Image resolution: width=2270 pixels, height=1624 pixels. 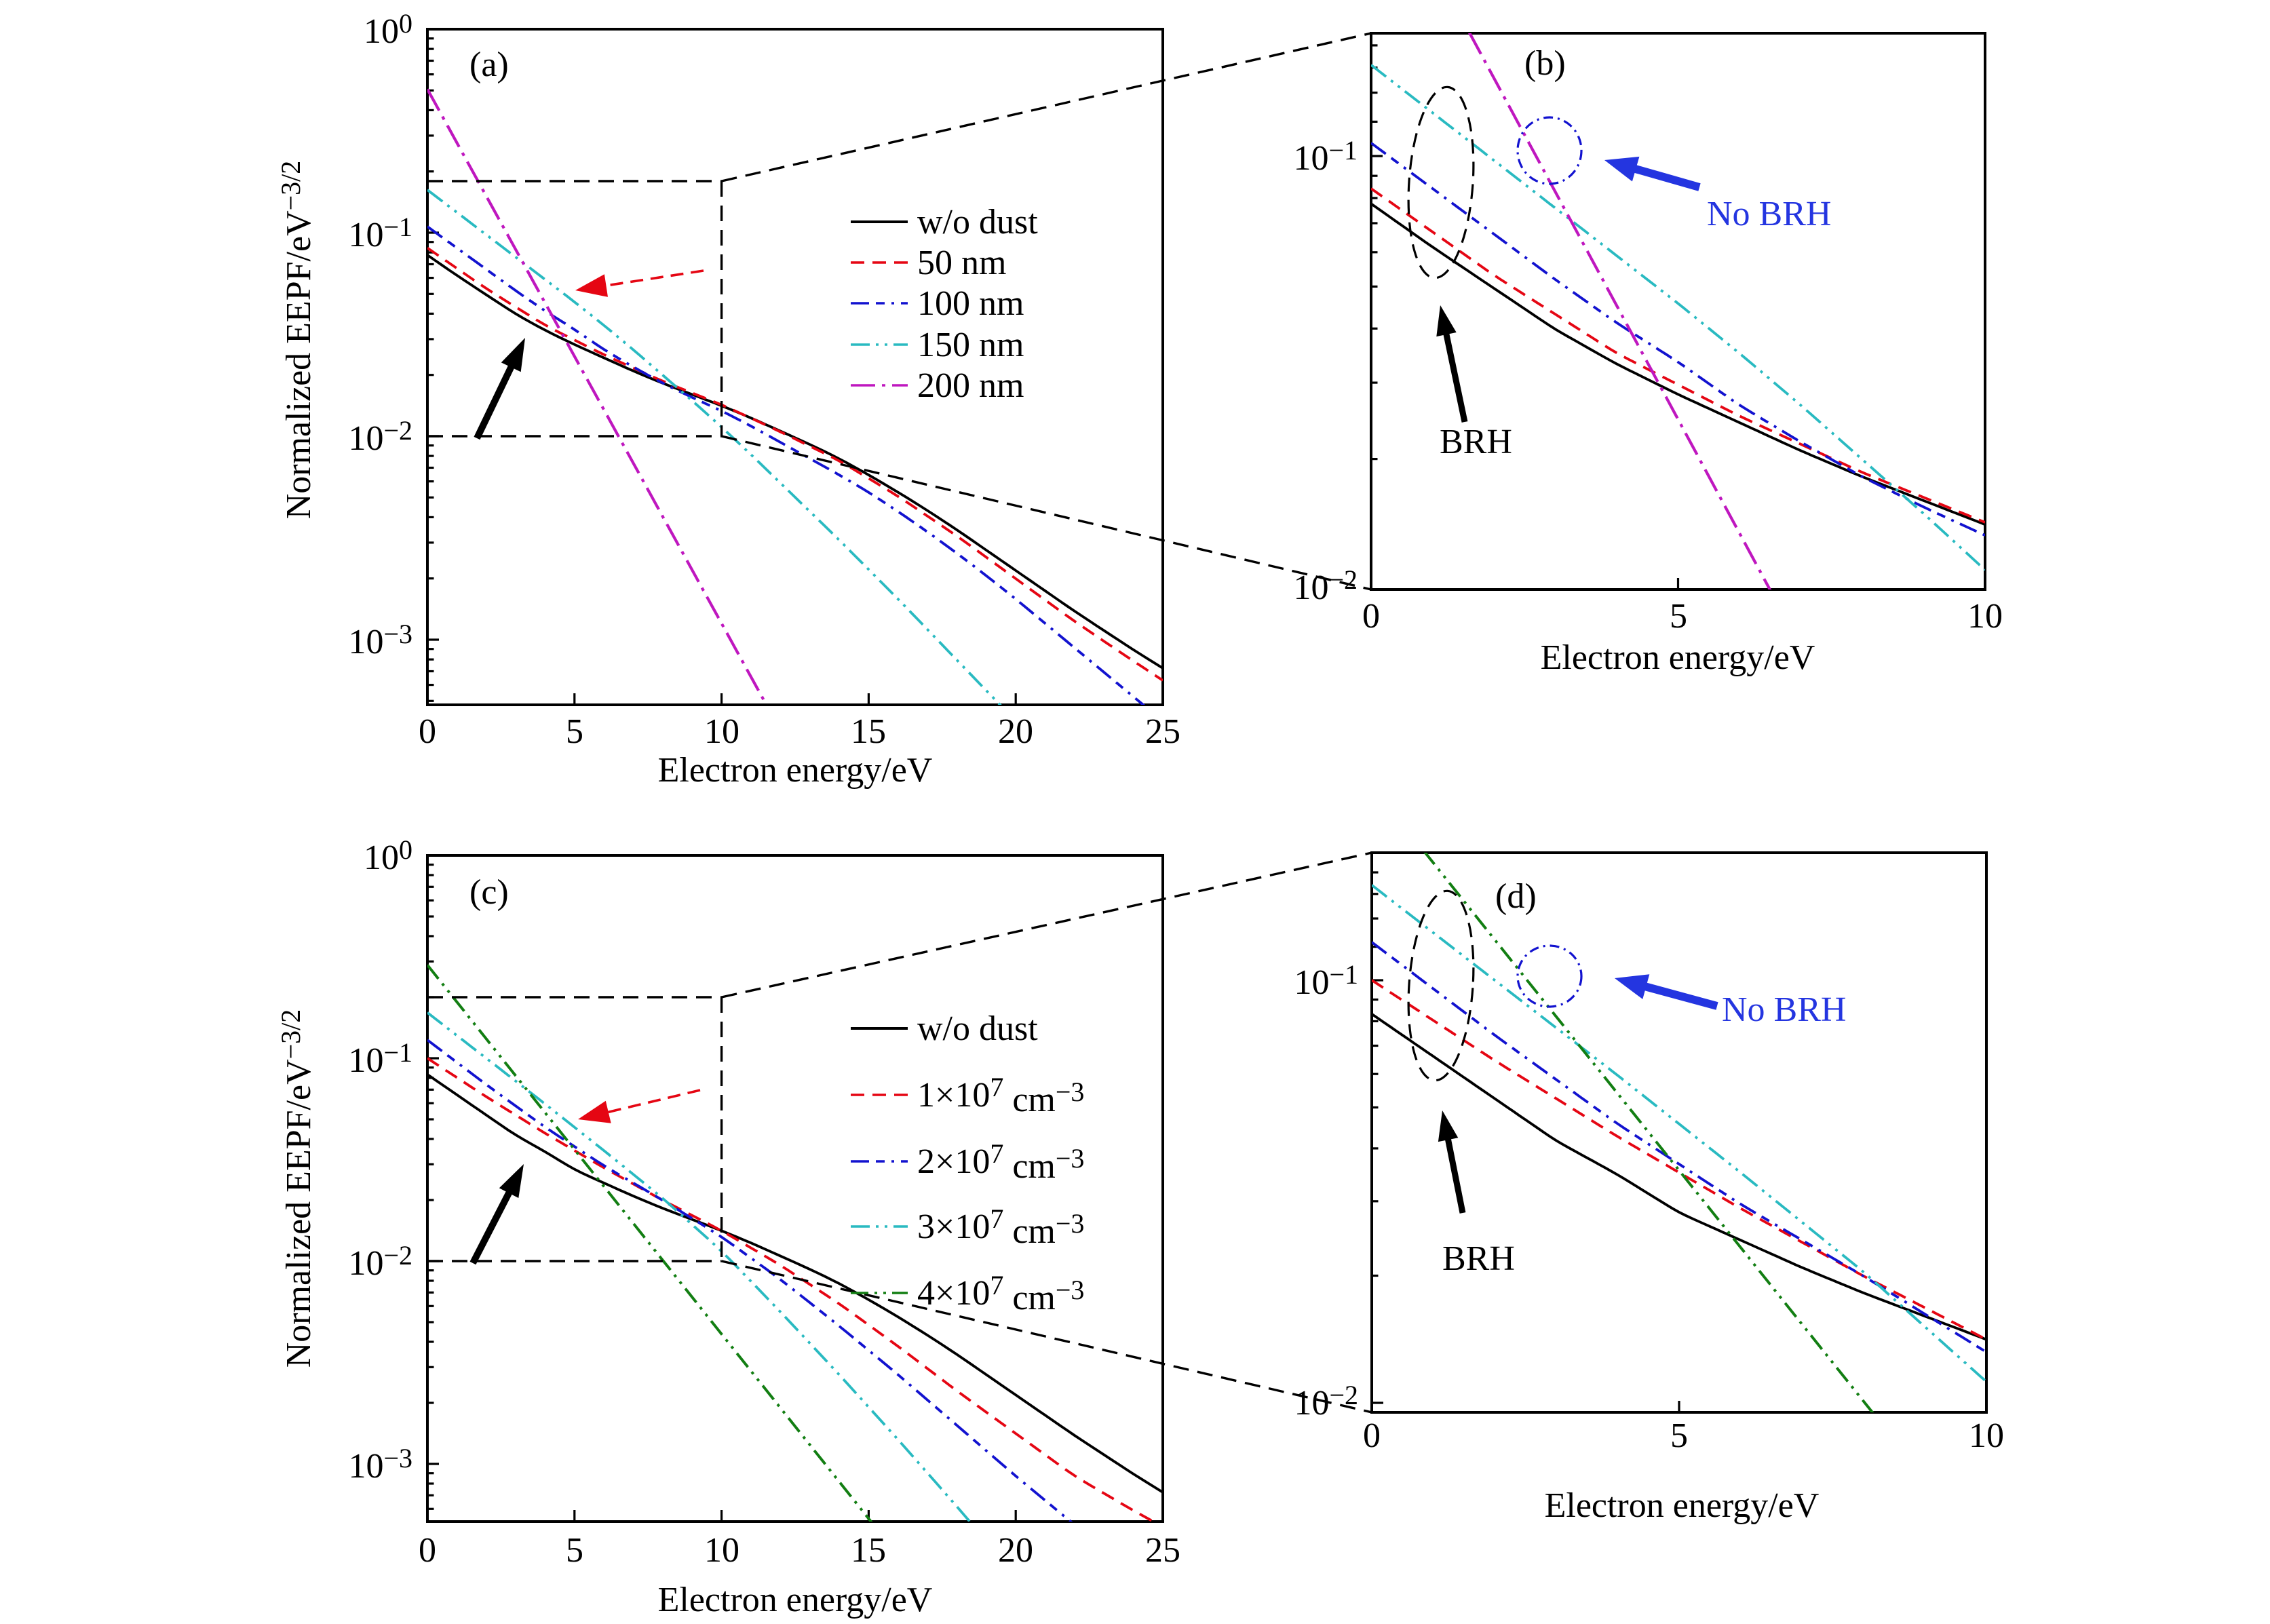 What do you see at coordinates (970, 345) in the screenshot?
I see `svg-text: 150 nm` at bounding box center [970, 345].